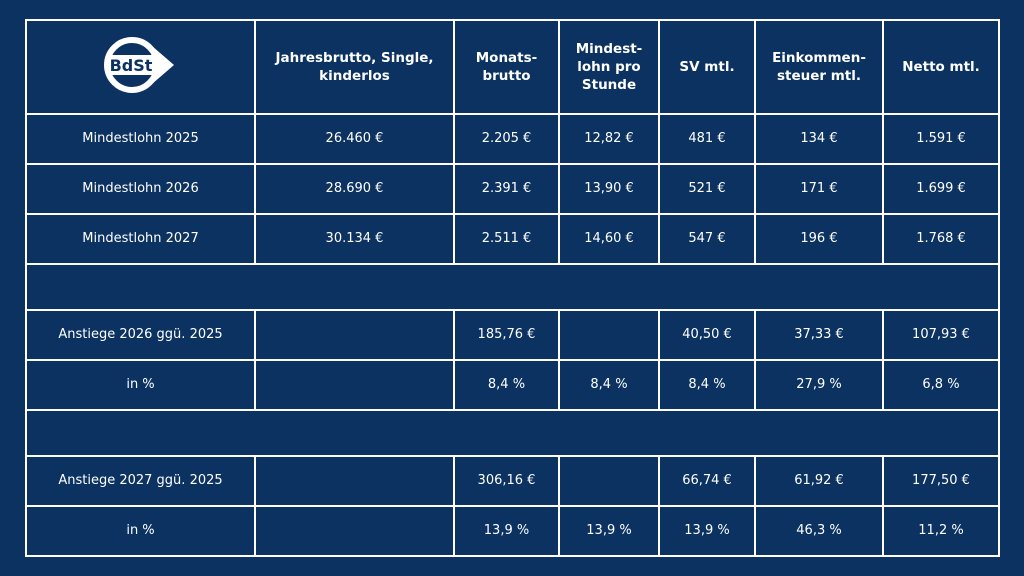  What do you see at coordinates (819, 139) in the screenshot?
I see `cell-einkommensteuer: 134 €` at bounding box center [819, 139].